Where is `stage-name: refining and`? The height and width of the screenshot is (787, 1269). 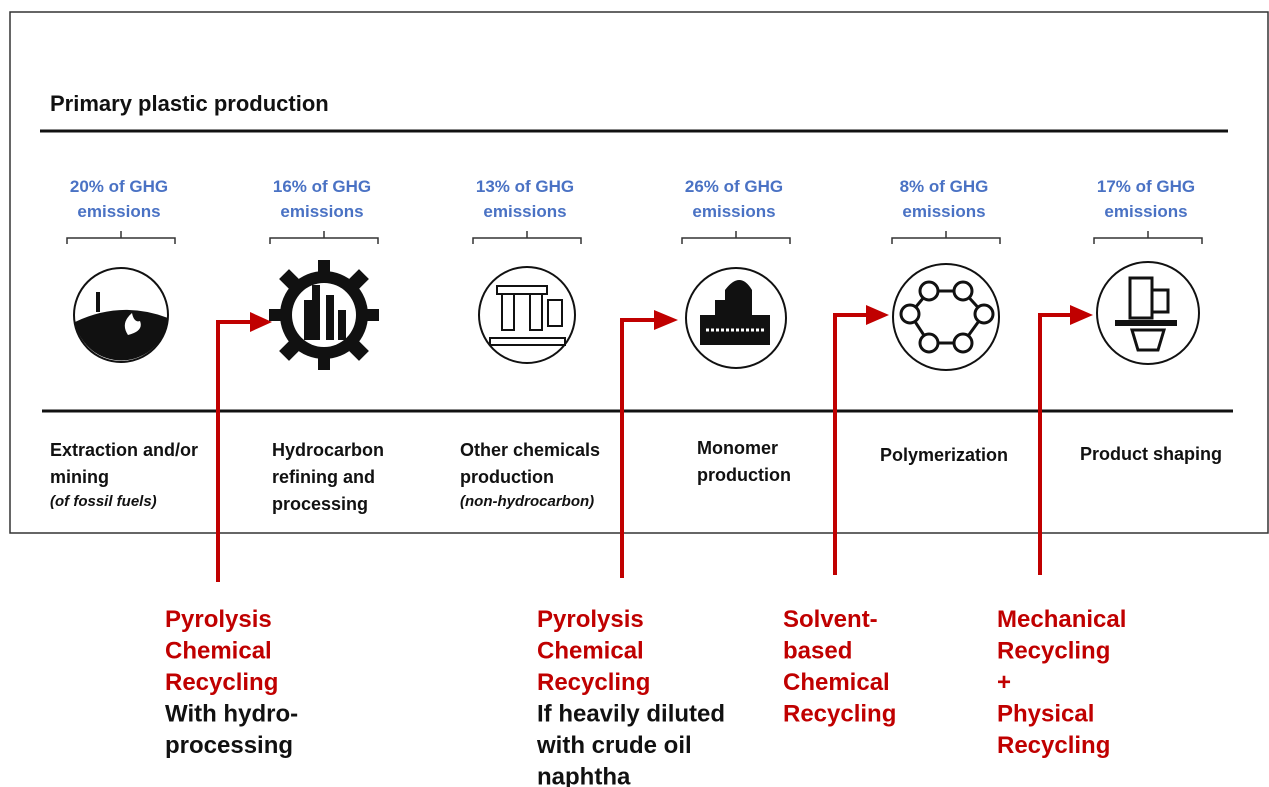
stage-name: refining and is located at coordinates (323, 477).